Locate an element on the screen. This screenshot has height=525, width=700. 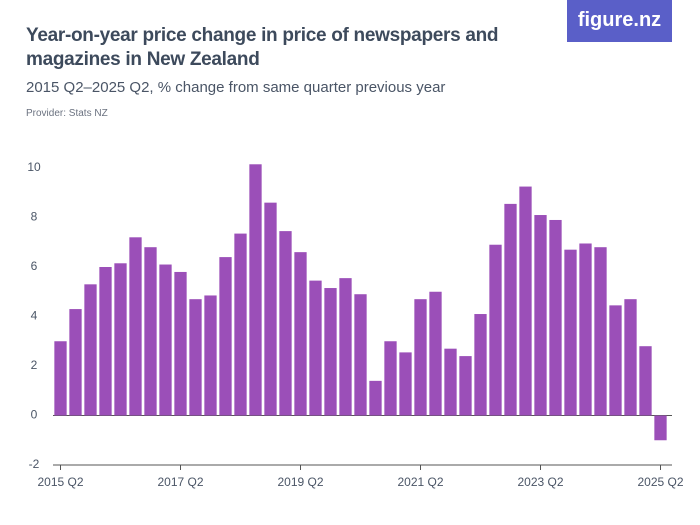
x-tick-label: 2019 Q2 is located at coordinates (300, 482).